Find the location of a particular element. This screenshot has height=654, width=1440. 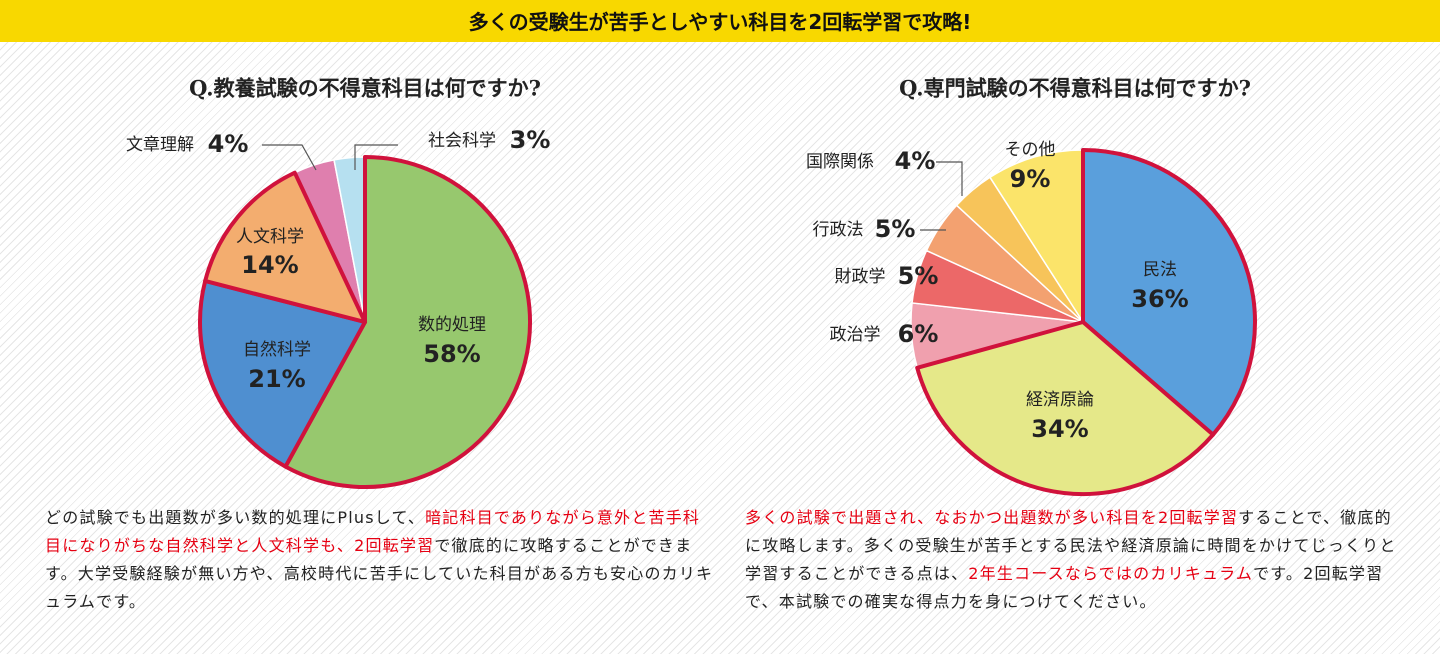

note-text: 2年生コースならではのカリキュラム is located at coordinates (1111, 573).